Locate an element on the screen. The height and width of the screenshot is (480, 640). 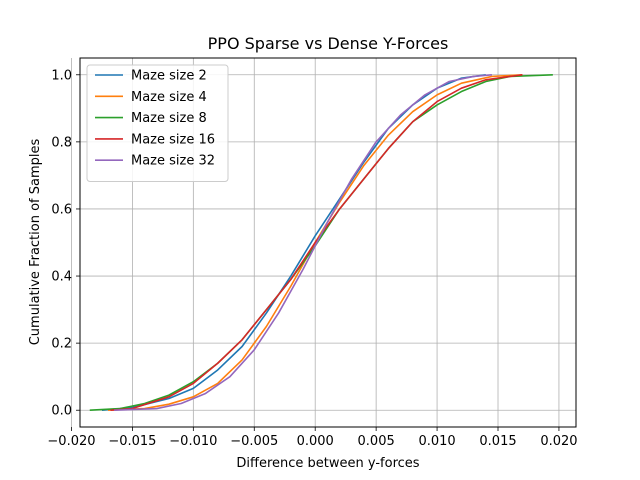
x-tick-label: −0.015 is located at coordinates (132, 441).